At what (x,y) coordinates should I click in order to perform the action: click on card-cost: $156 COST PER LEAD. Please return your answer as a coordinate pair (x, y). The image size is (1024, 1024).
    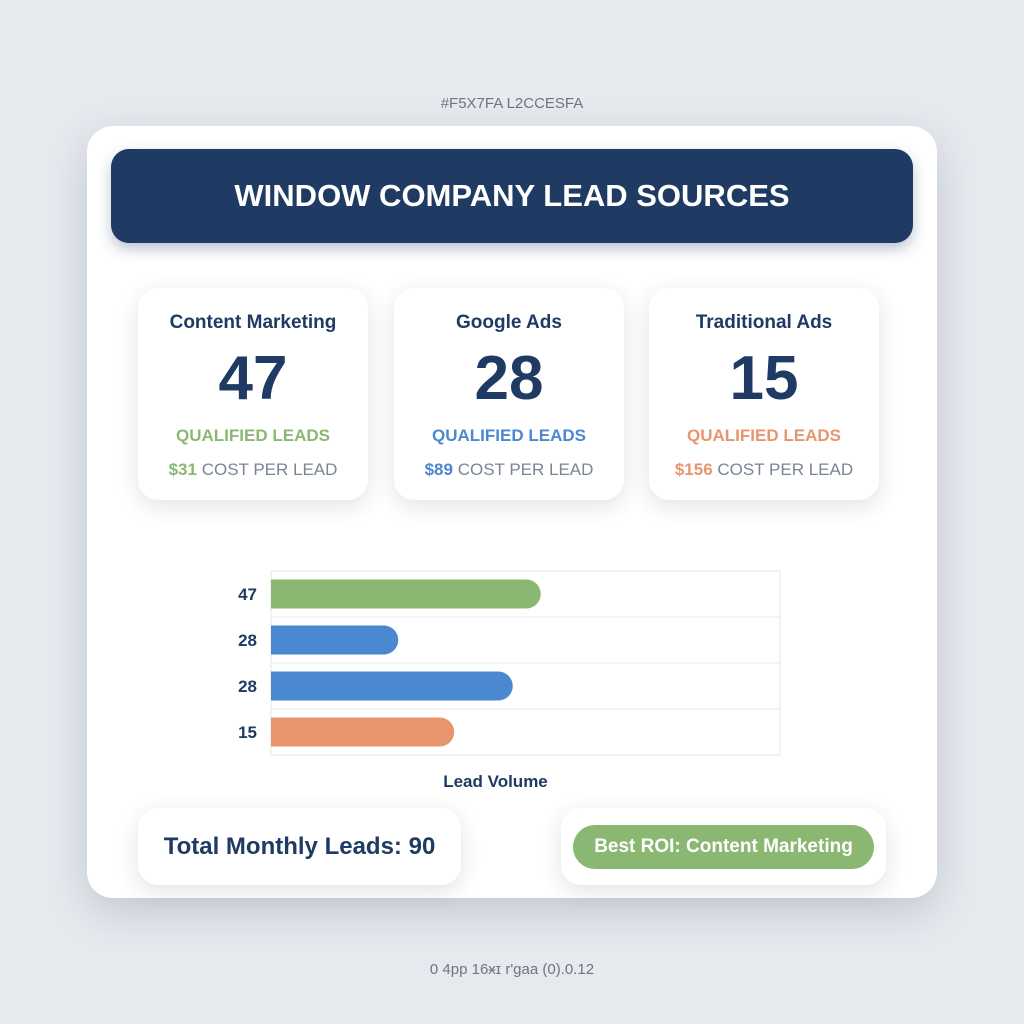
    Looking at the image, I should click on (764, 470).